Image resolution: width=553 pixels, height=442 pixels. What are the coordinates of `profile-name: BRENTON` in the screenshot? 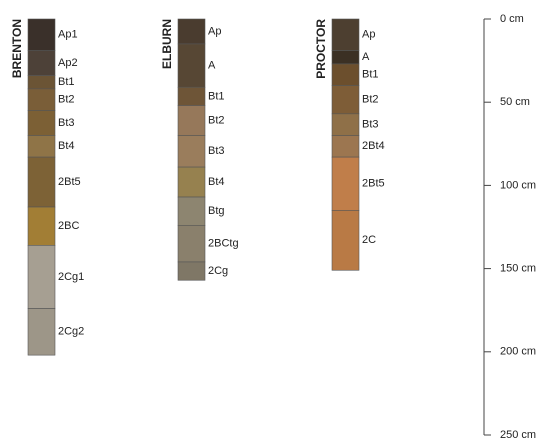 It's located at (17, 48).